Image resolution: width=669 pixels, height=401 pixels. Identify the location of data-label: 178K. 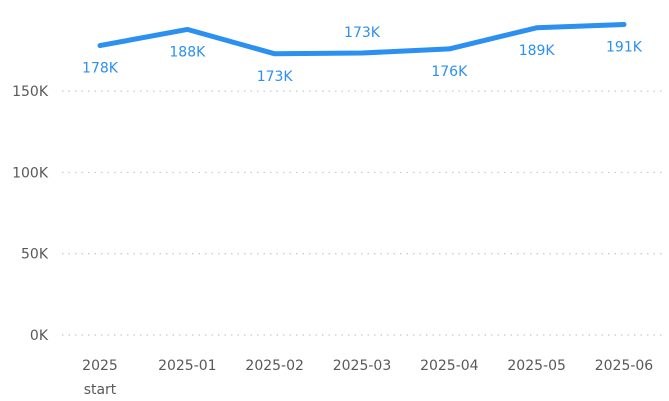
(100, 69).